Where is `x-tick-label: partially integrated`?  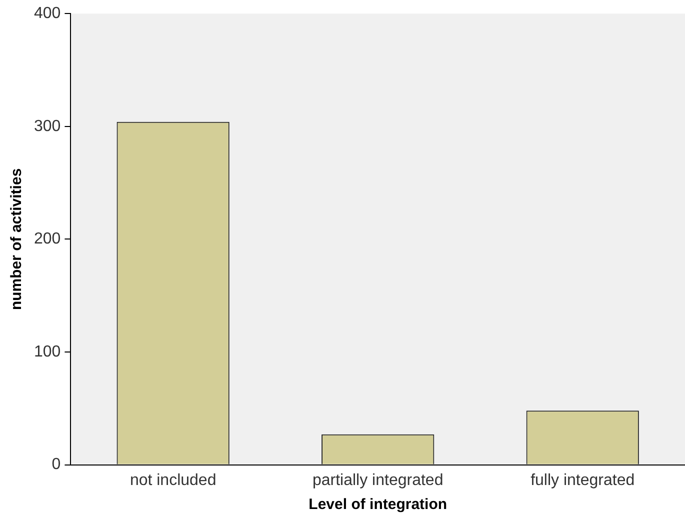
x-tick-label: partially integrated is located at coordinates (378, 480).